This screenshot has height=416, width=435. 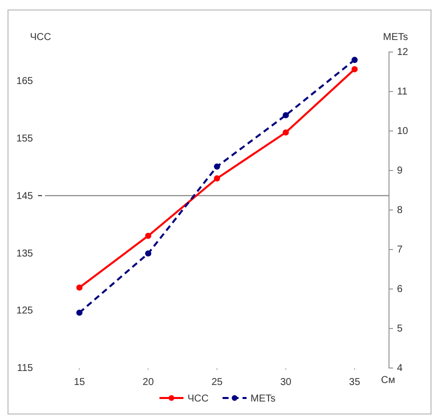 I want to click on x-tick-label: 15, so click(x=80, y=382).